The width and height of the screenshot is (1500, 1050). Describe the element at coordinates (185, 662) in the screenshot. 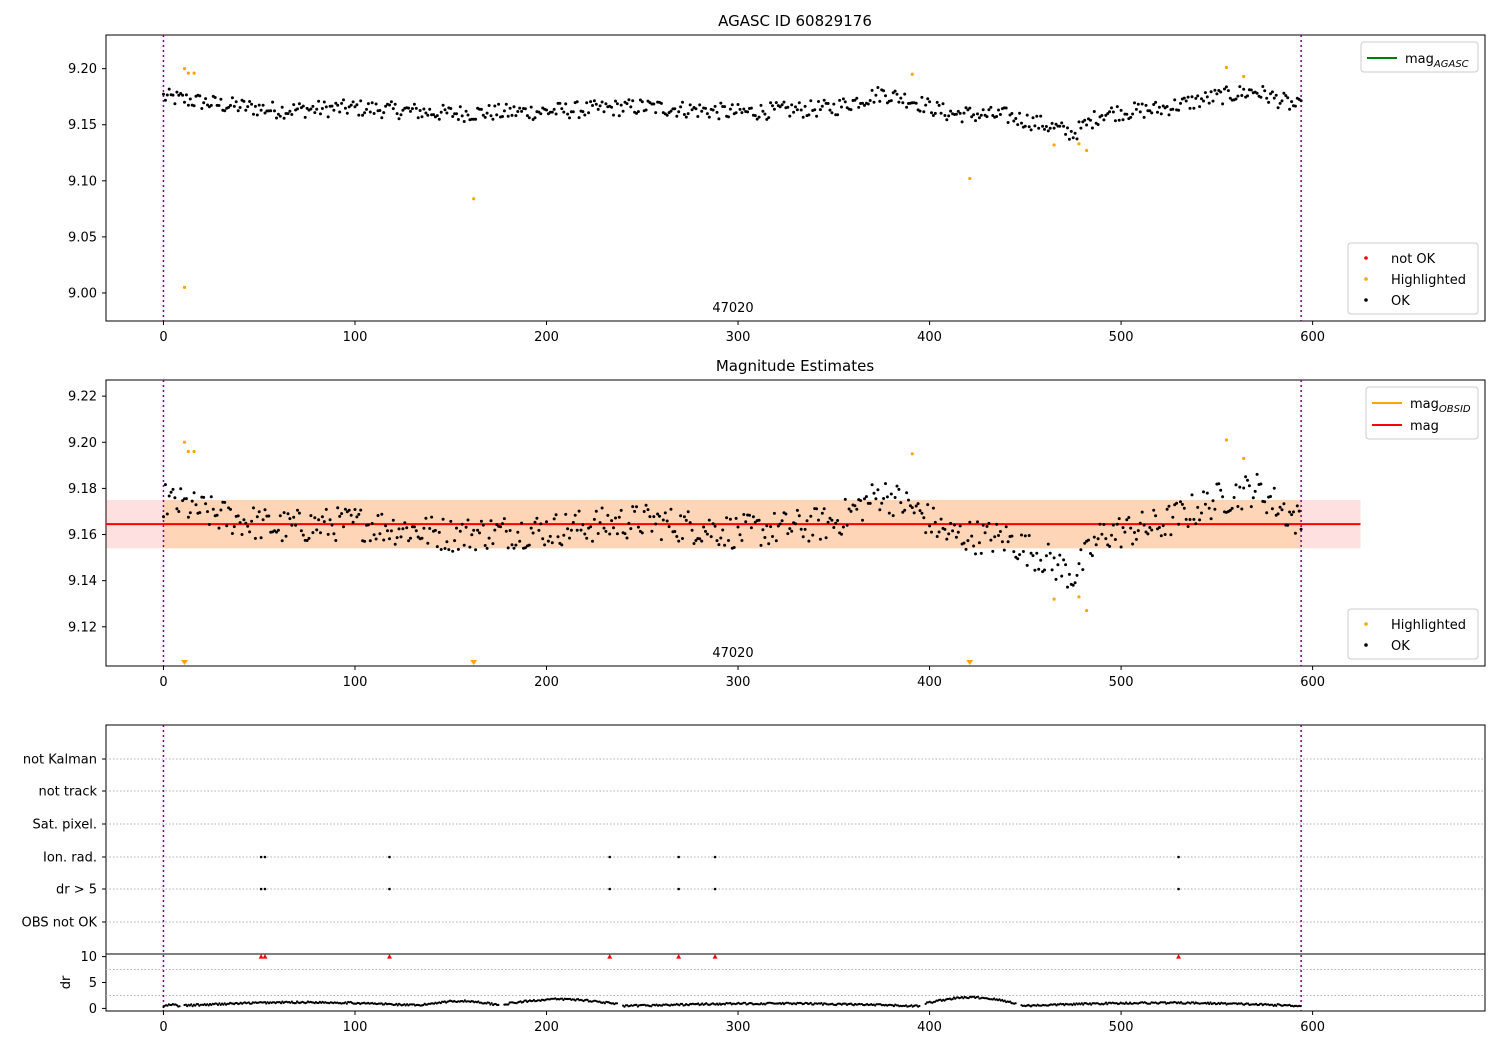

I see `offscale-marker` at that location.